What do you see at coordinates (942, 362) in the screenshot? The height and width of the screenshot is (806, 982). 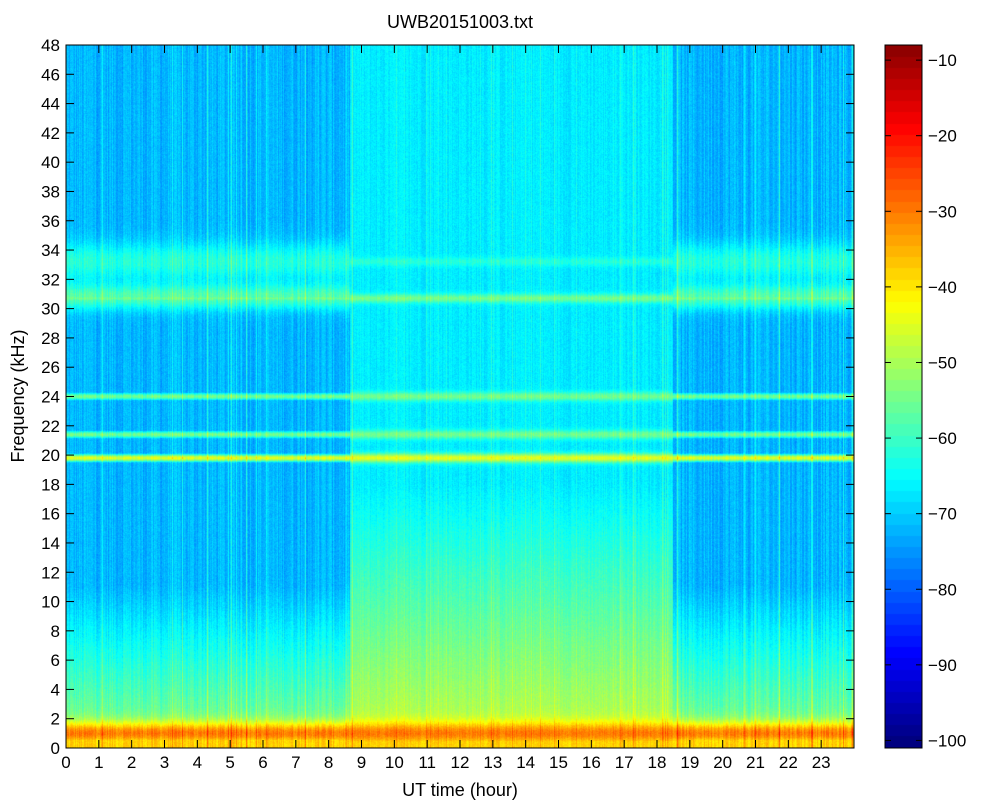 I see `colorbar-tick-label: −50` at bounding box center [942, 362].